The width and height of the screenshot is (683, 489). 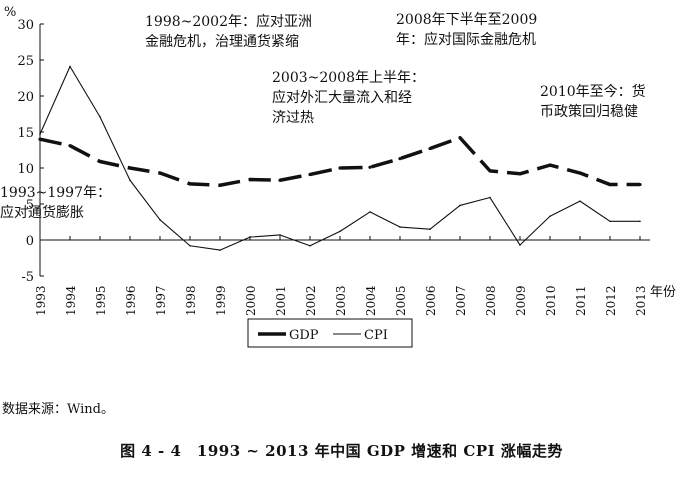 I want to click on x-tick-label: 2010, so click(x=551, y=300).